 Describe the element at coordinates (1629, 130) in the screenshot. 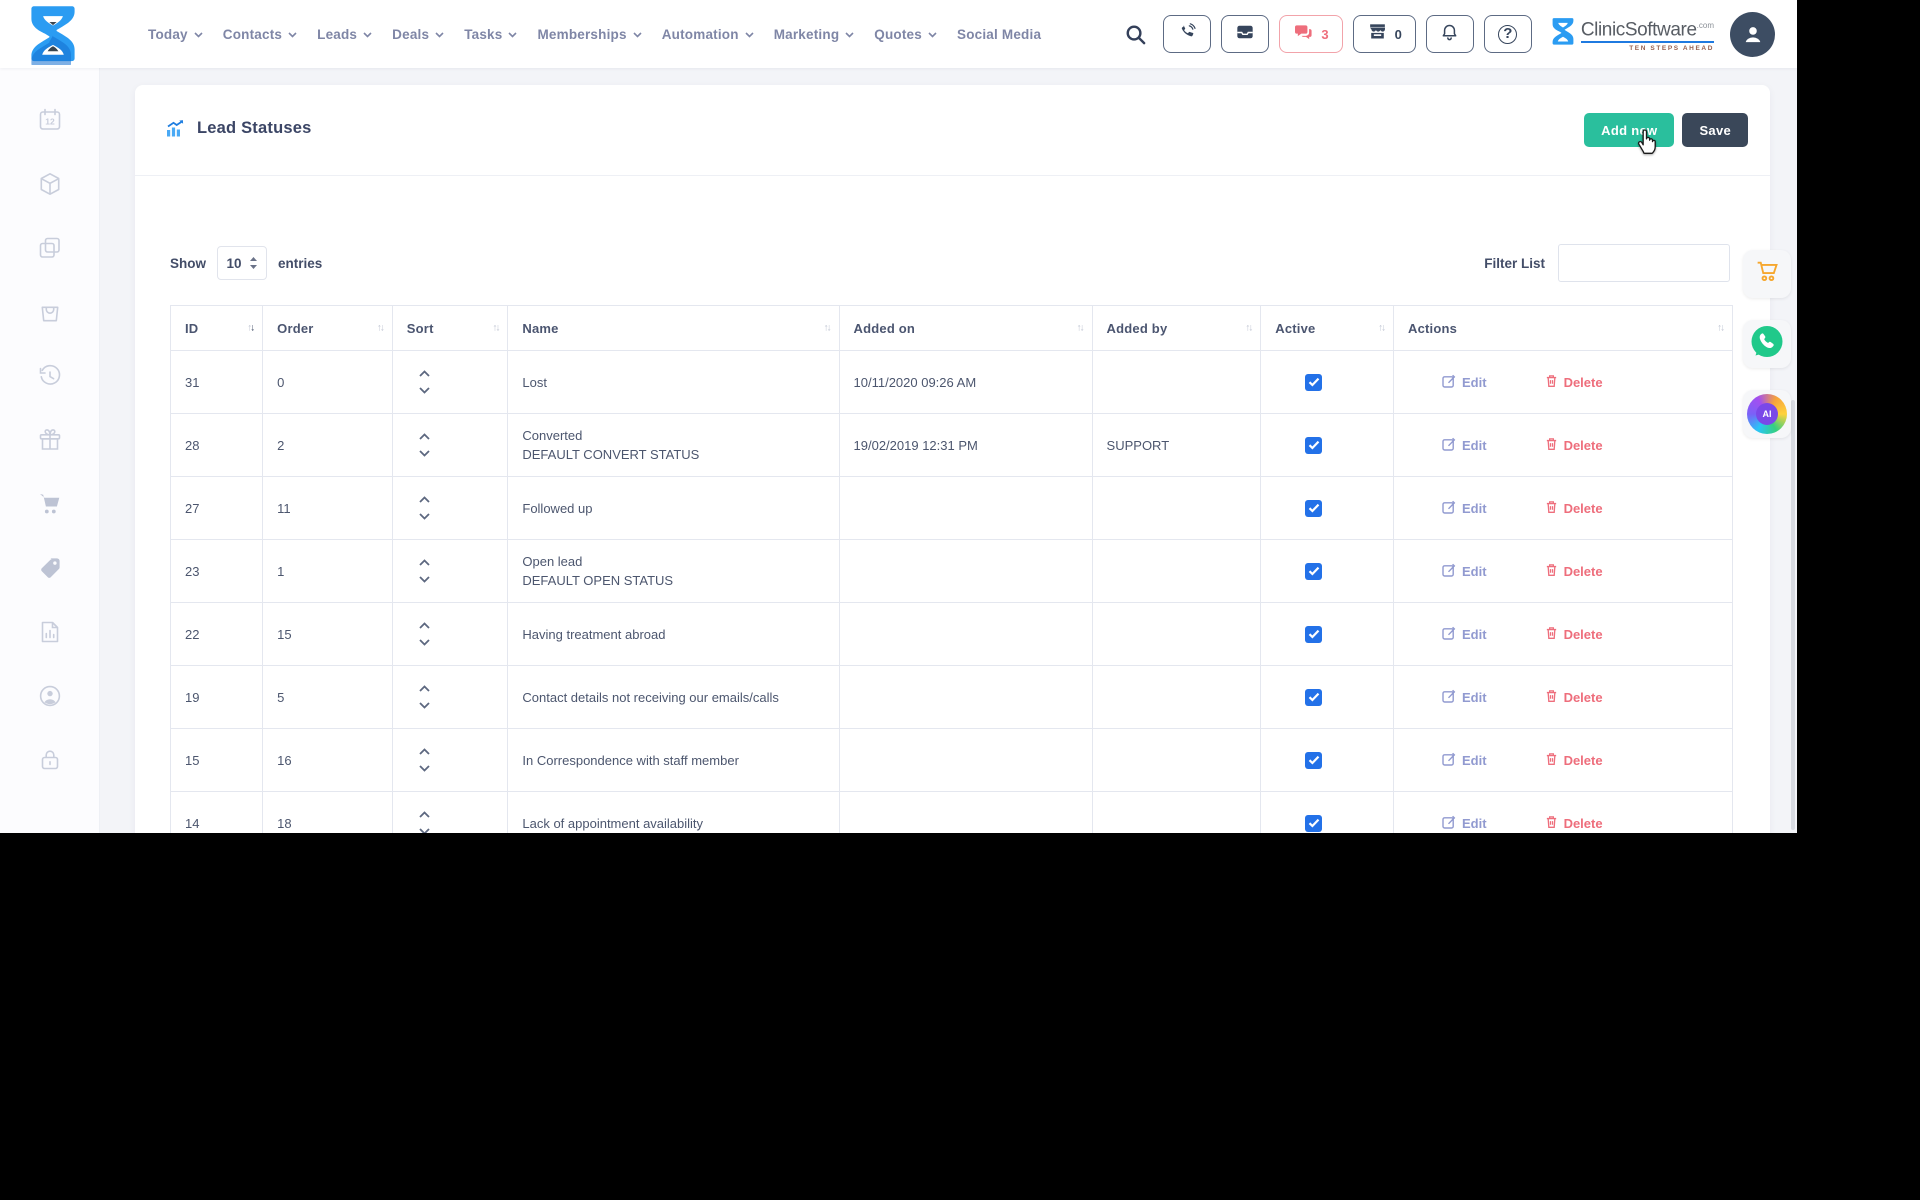

I see `add-new-button: Add new` at that location.